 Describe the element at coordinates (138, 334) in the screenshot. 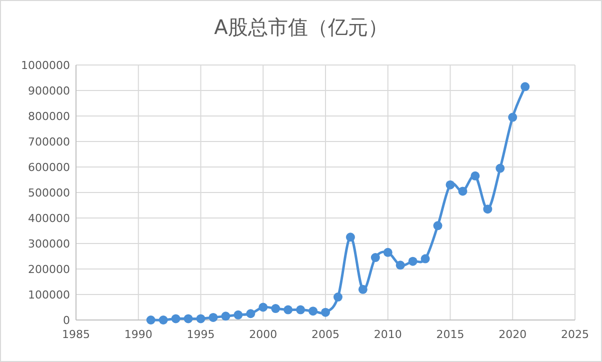

I see `x-tick-label: 1990` at that location.